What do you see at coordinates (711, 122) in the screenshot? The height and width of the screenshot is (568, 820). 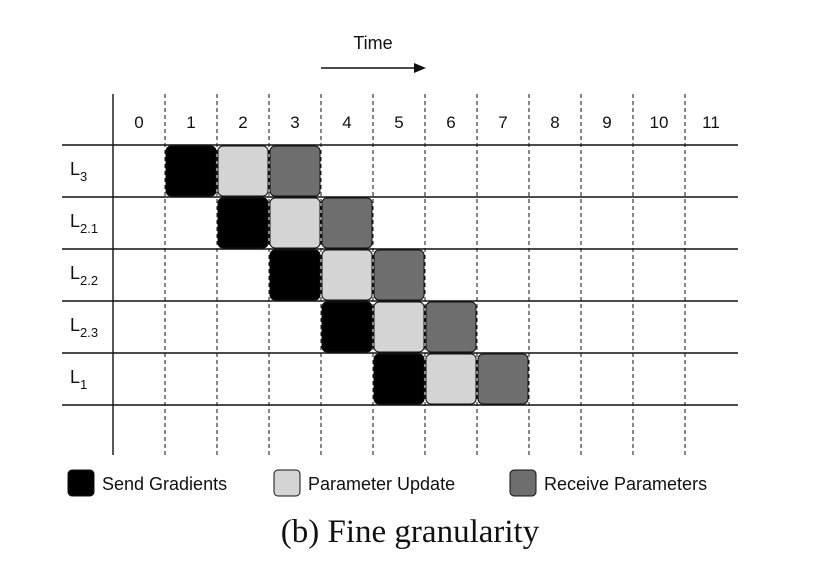 I see `time-step-label: 11` at bounding box center [711, 122].